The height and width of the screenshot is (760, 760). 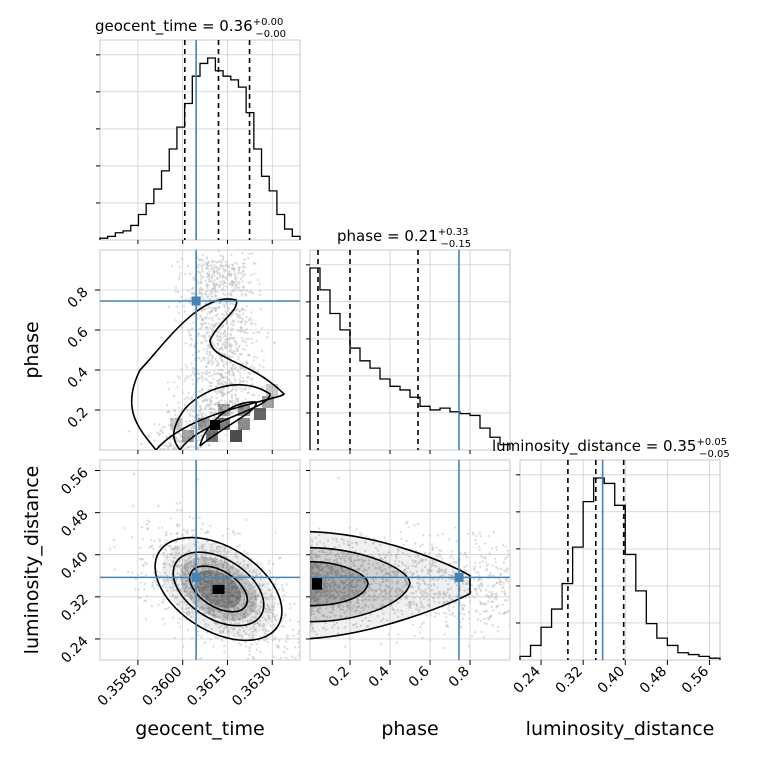 I want to click on density-cell, so click(x=244, y=424).